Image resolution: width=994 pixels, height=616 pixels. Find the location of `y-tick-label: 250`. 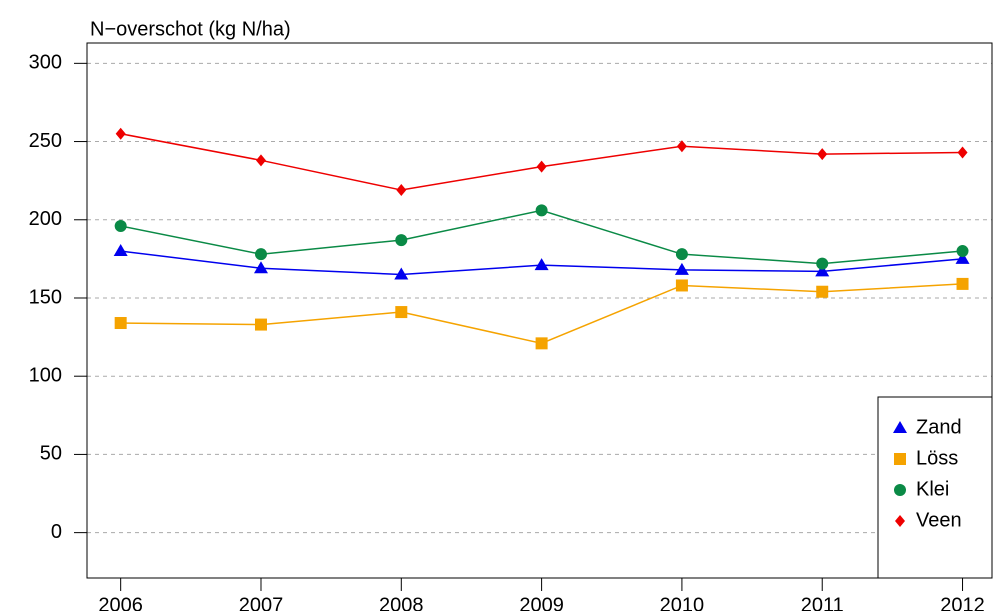

y-tick-label: 250 is located at coordinates (45, 141).